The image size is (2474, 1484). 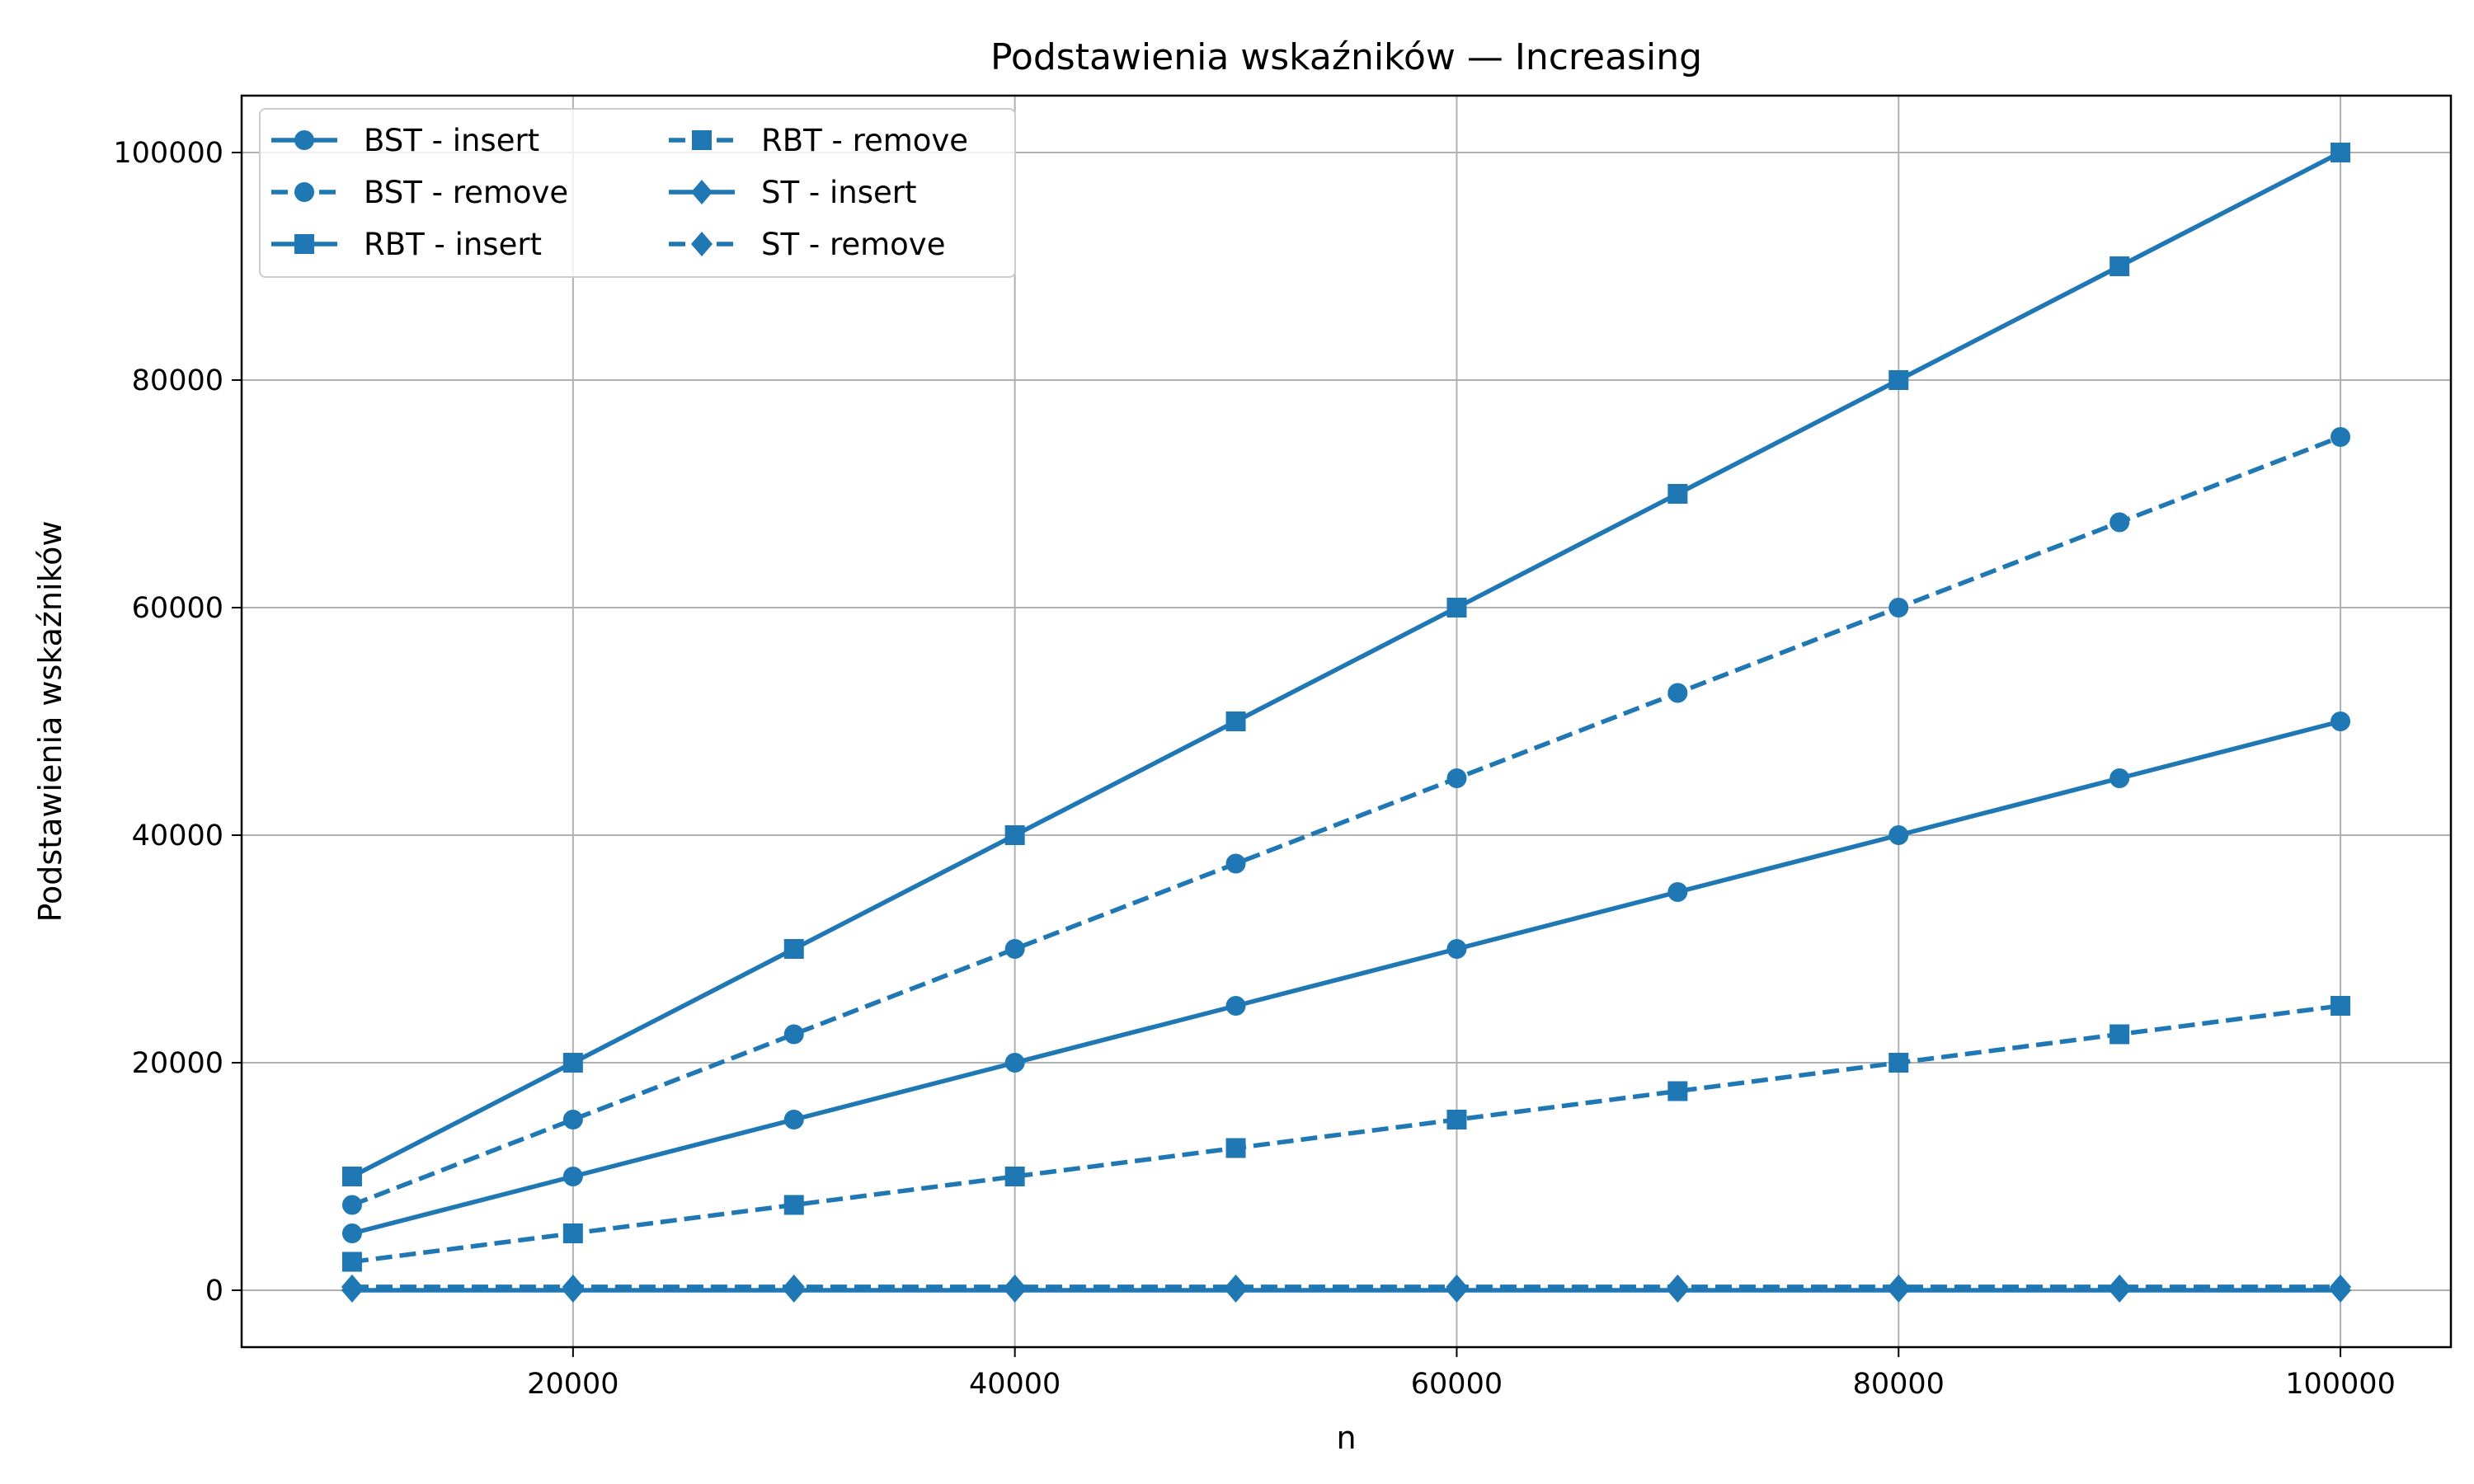 I want to click on x-tick-label: 60000, so click(x=1457, y=1384).